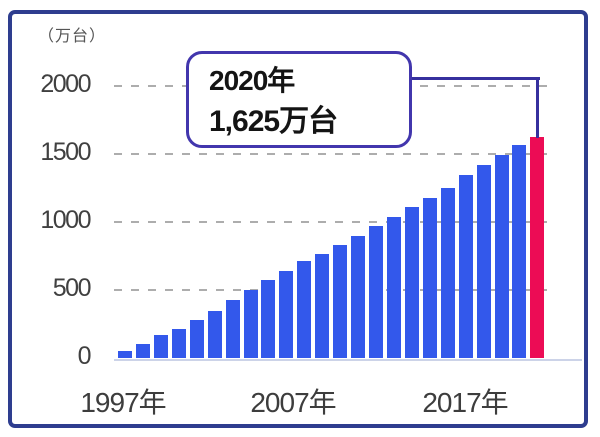  Describe the element at coordinates (429, 277) in the screenshot. I see `bar-2014` at that location.